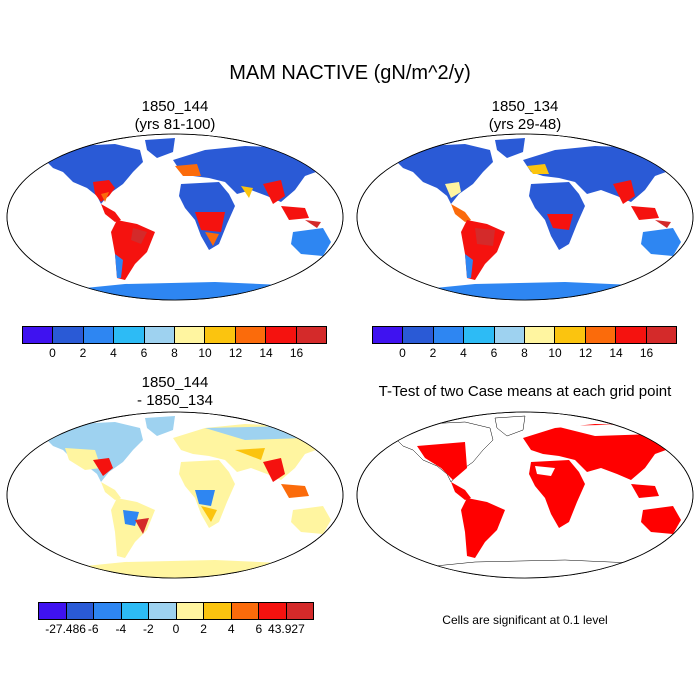 The height and width of the screenshot is (700, 700). What do you see at coordinates (104, 191) in the screenshot?
I see `north-america-warm` at bounding box center [104, 191].